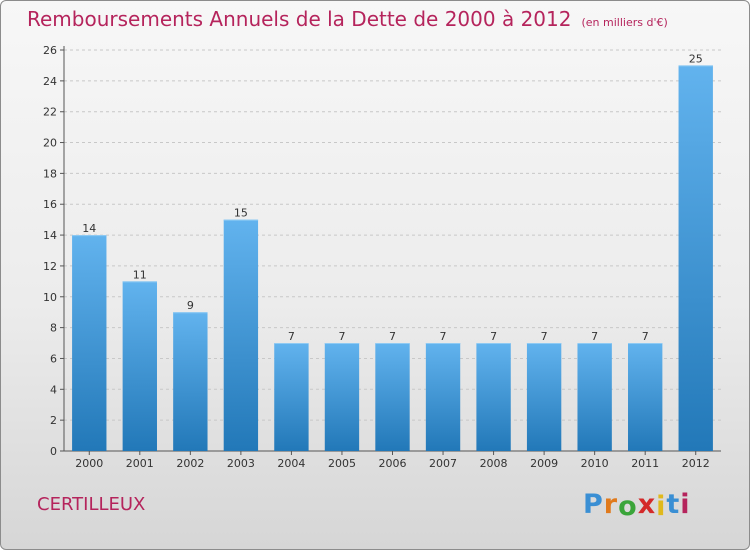 This screenshot has width=750, height=550. I want to click on y-tick-label: 20, so click(50, 143).